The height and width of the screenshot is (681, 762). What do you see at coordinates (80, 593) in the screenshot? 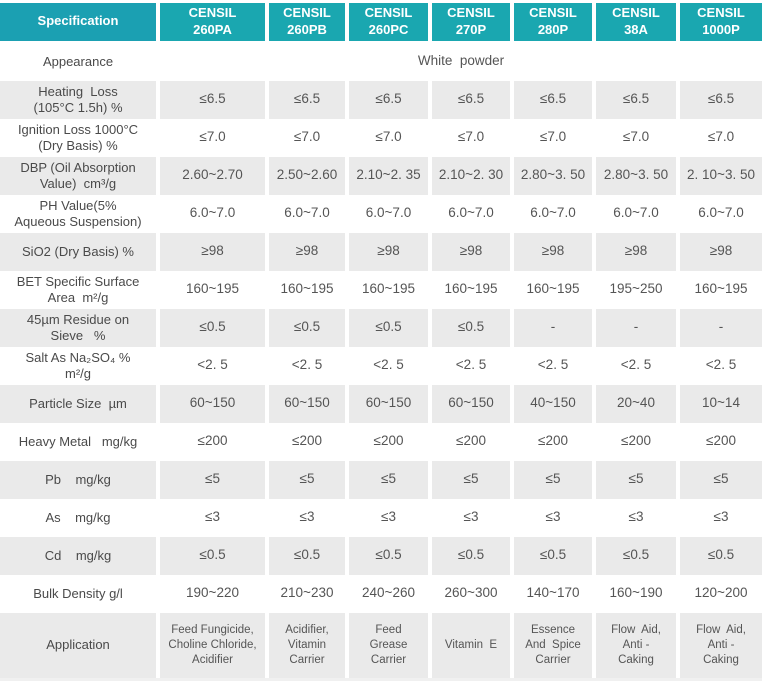
I see `spec-label: Bulk Density g/l` at bounding box center [80, 593].